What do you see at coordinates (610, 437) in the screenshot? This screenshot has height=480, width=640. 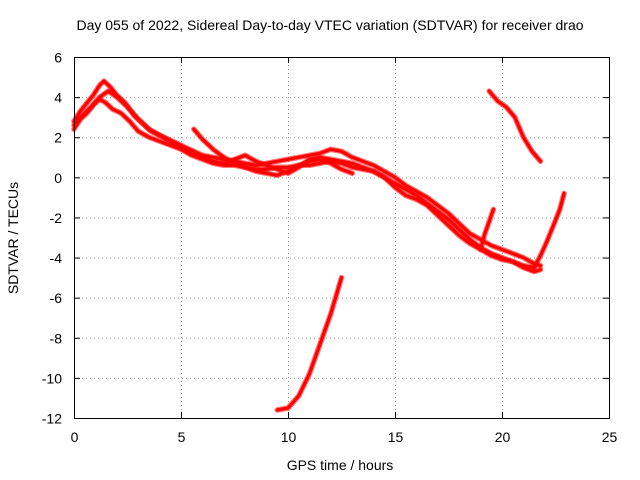 I see `x-tick-label: 25` at bounding box center [610, 437].